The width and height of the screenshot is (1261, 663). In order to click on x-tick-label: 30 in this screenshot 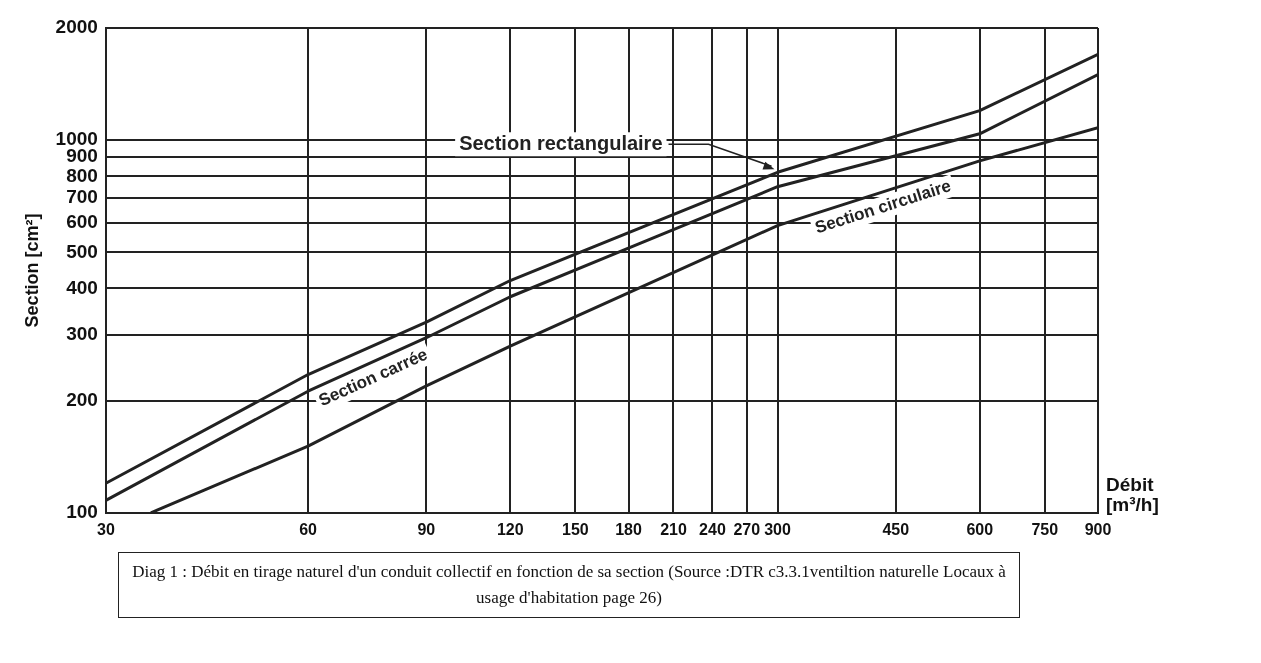, I will do `click(105, 529)`.